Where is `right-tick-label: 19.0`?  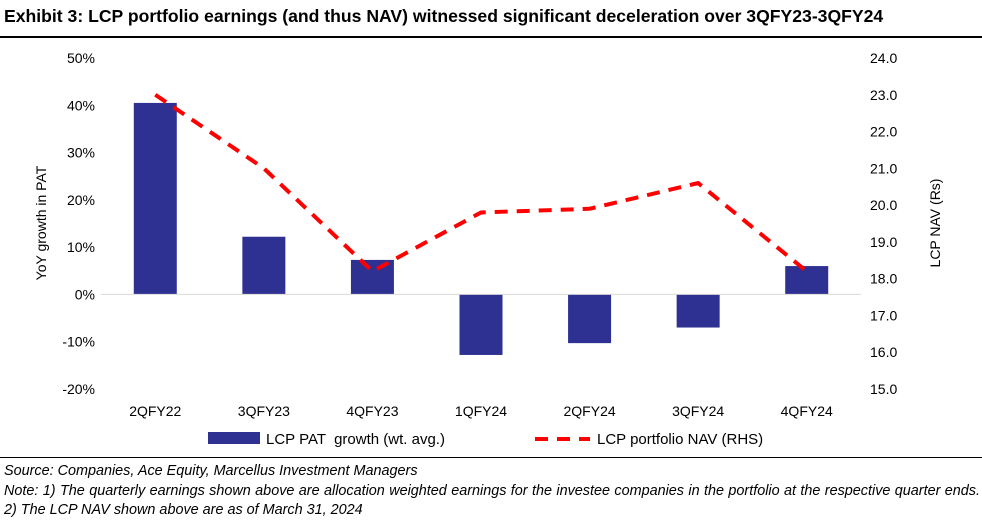 right-tick-label: 19.0 is located at coordinates (883, 242).